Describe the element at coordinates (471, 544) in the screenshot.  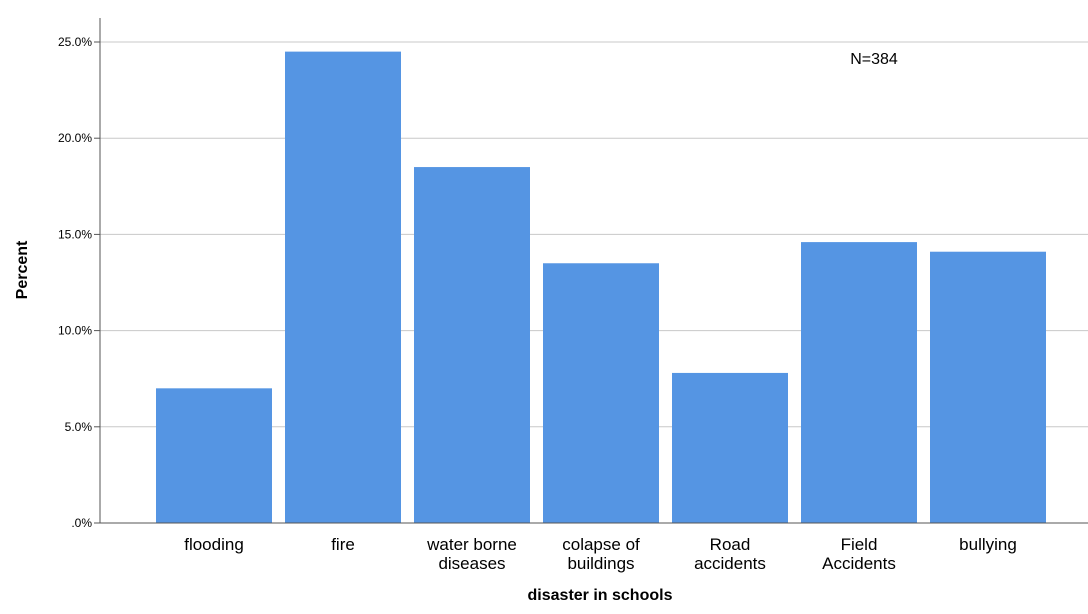
I see `x-tick-label-line: water borne` at that location.